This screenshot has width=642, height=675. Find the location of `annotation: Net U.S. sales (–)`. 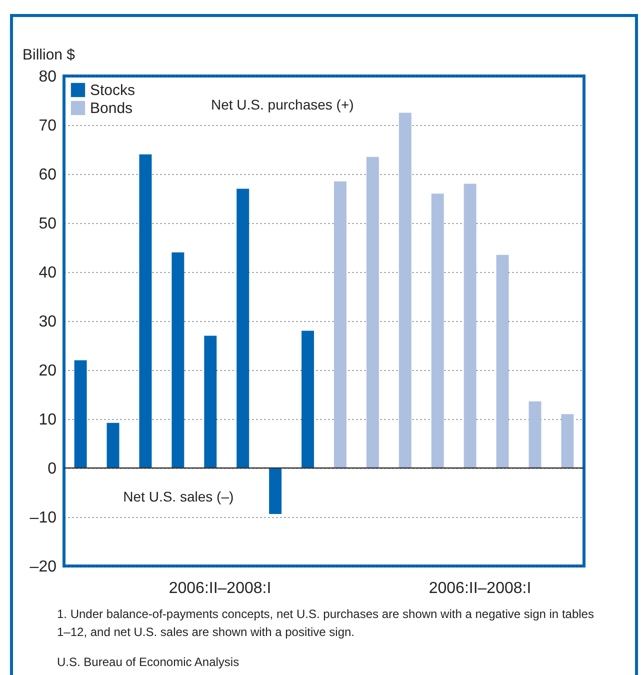

annotation: Net U.S. sales (–) is located at coordinates (178, 496).